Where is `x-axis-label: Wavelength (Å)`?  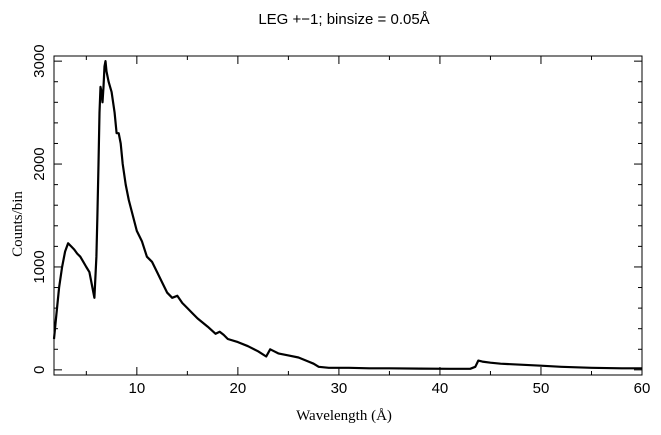
x-axis-label: Wavelength (Å) is located at coordinates (344, 416).